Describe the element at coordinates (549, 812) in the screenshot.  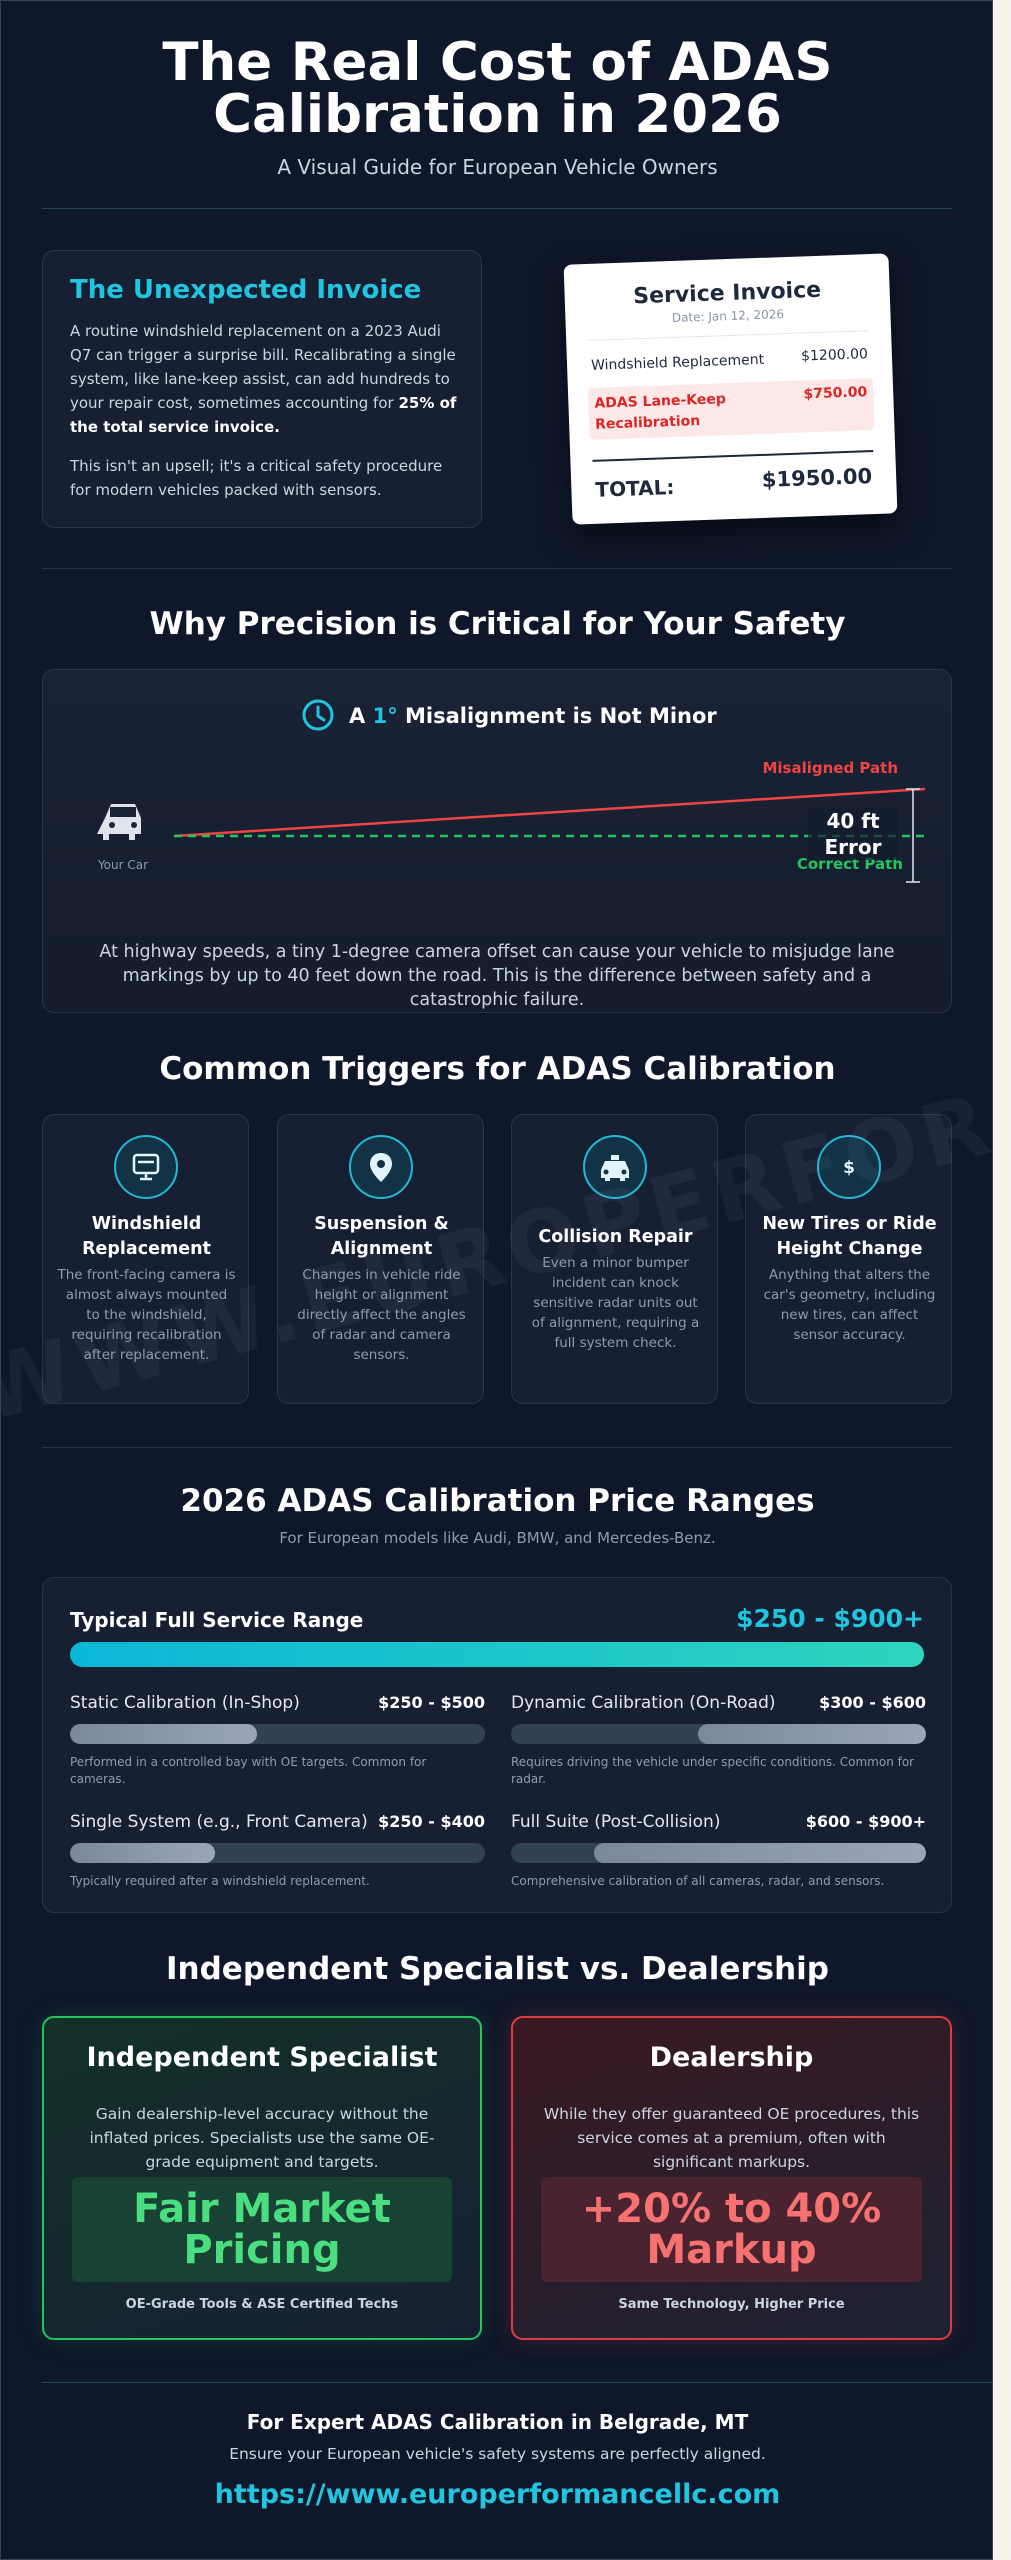
I see `misaligned-path` at that location.